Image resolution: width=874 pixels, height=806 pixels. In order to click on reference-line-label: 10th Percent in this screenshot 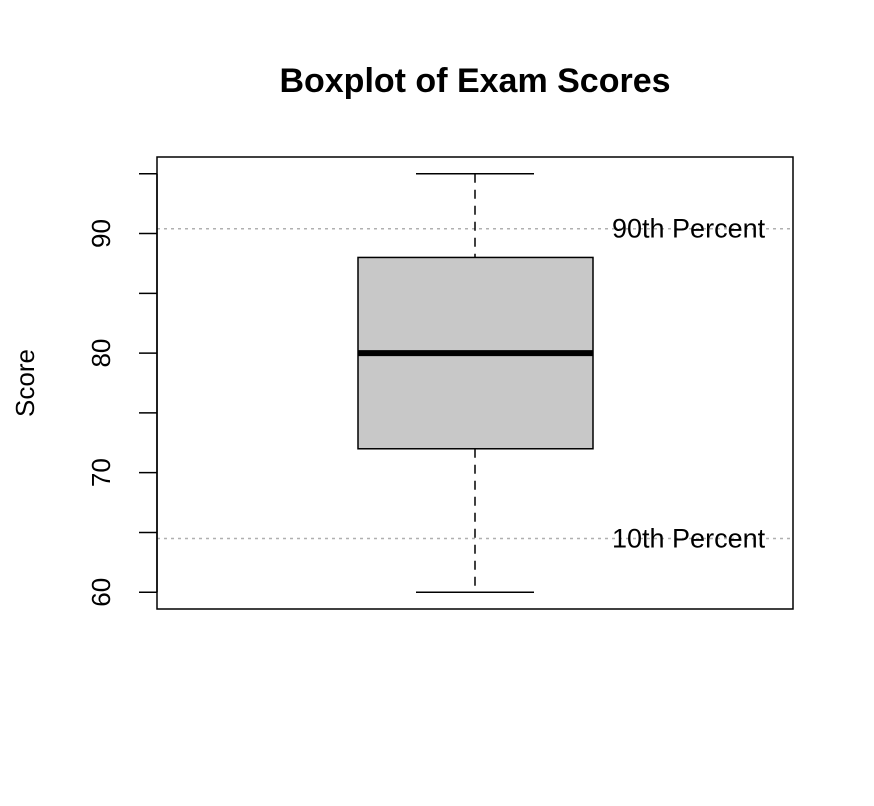, I will do `click(689, 538)`.